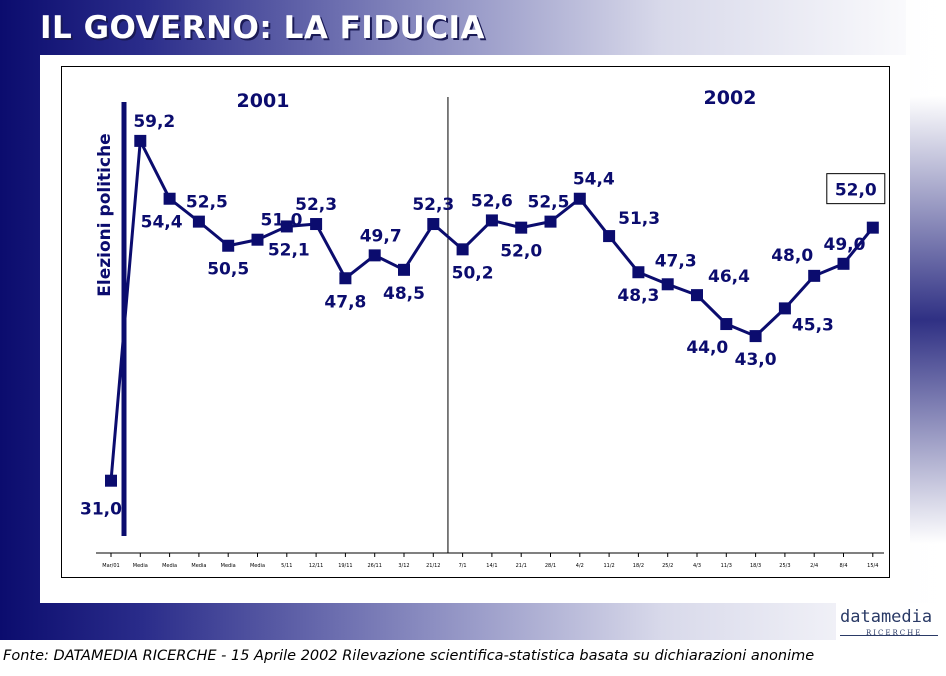 This screenshot has height=676, width=946. What do you see at coordinates (473, 273) in the screenshot?
I see `data-label: 50,2` at bounding box center [473, 273].